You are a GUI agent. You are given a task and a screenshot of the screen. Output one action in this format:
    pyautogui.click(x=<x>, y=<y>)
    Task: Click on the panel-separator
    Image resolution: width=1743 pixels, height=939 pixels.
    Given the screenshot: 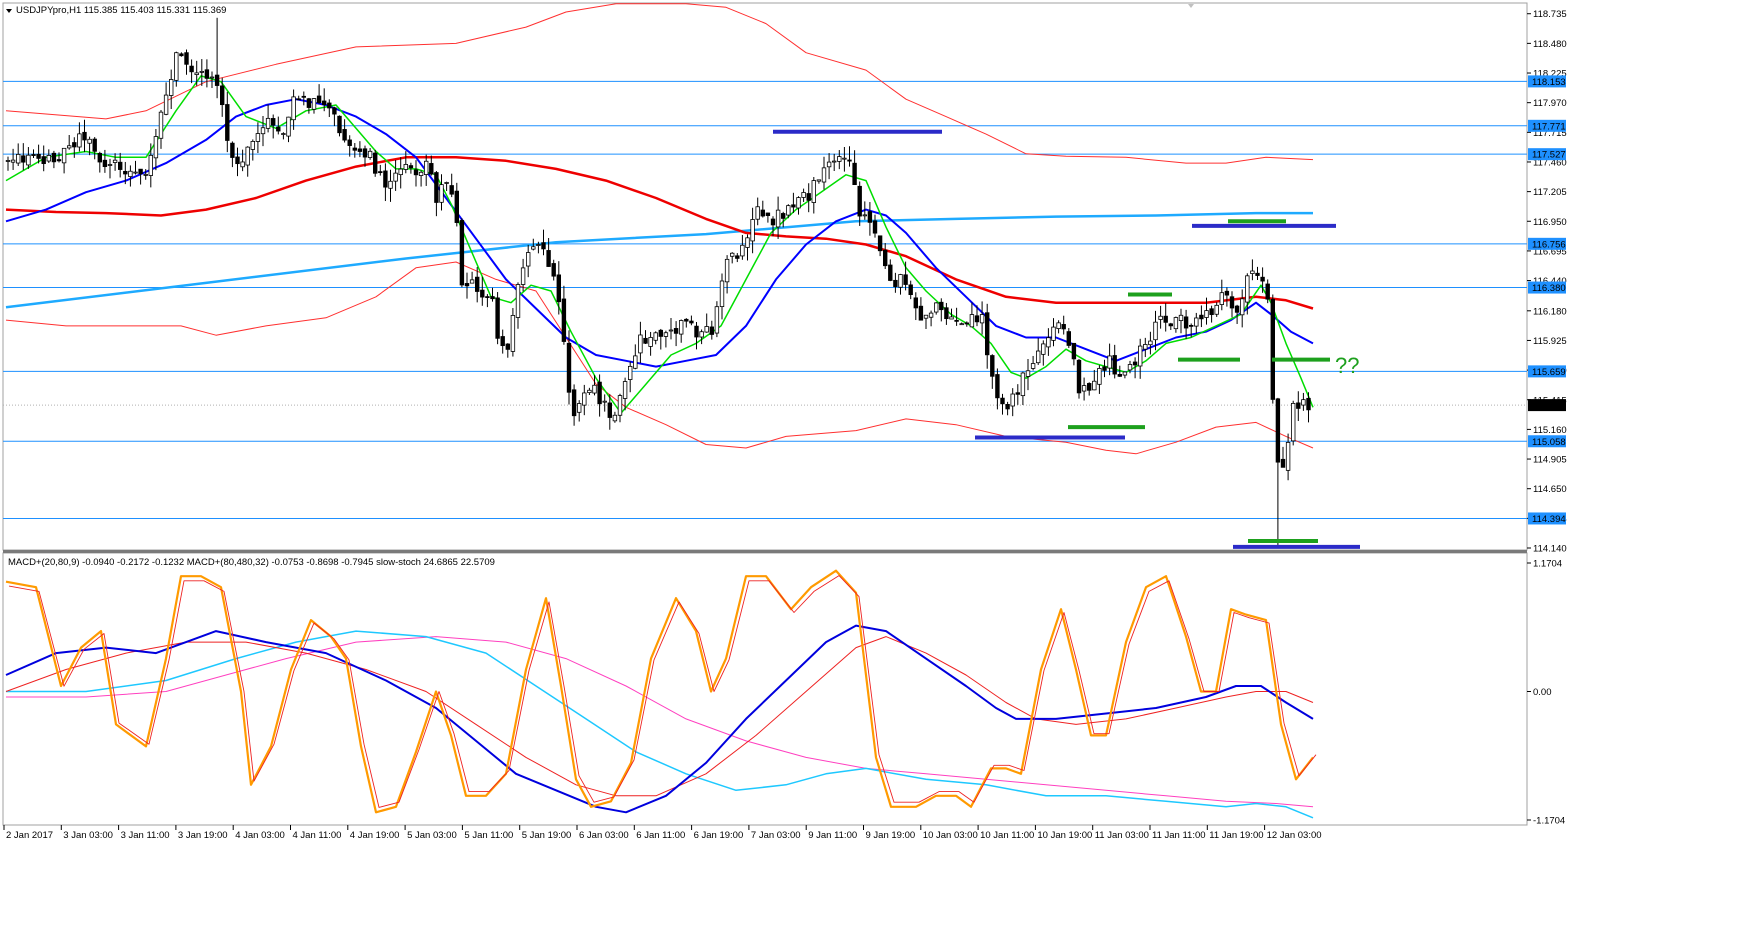 What is the action you would take?
    pyautogui.click(x=765, y=551)
    